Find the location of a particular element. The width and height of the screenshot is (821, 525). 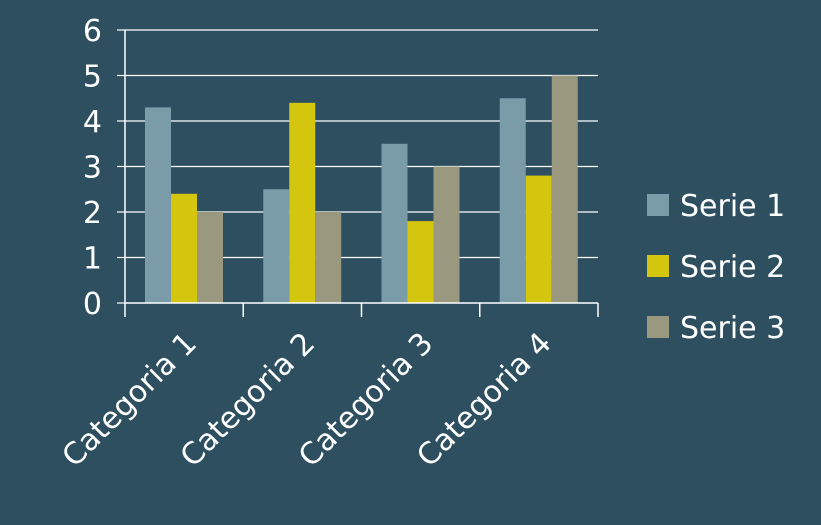

y-tick-label: 1 is located at coordinates (92, 259).